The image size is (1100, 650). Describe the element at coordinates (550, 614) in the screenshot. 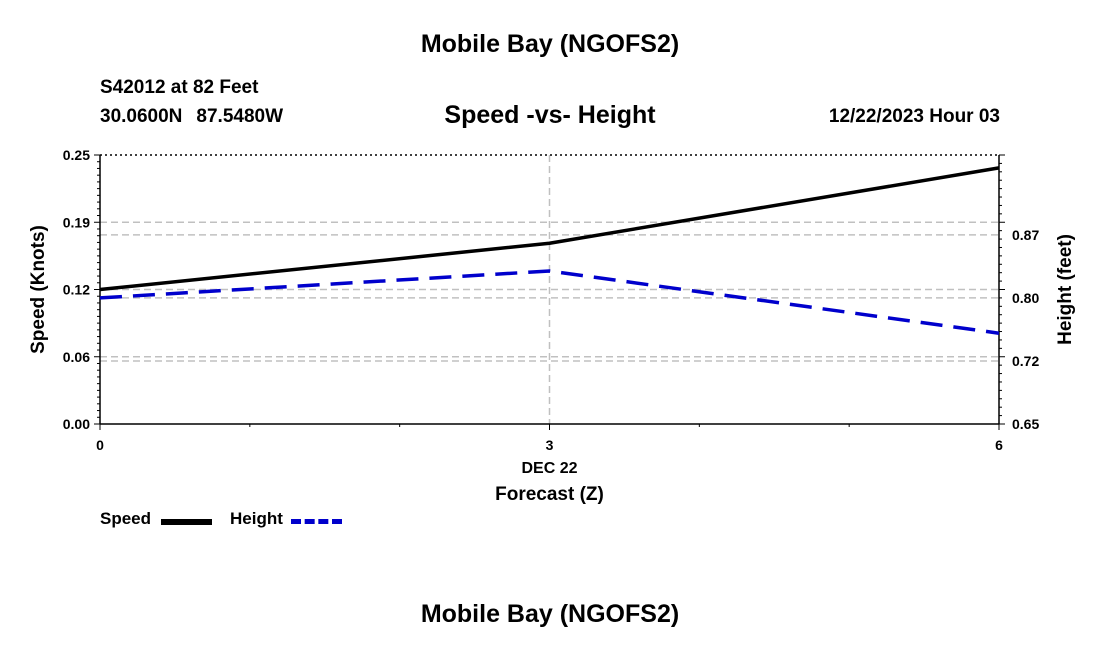

I see `footer-title: Mobile Bay (NGOFS2)` at that location.